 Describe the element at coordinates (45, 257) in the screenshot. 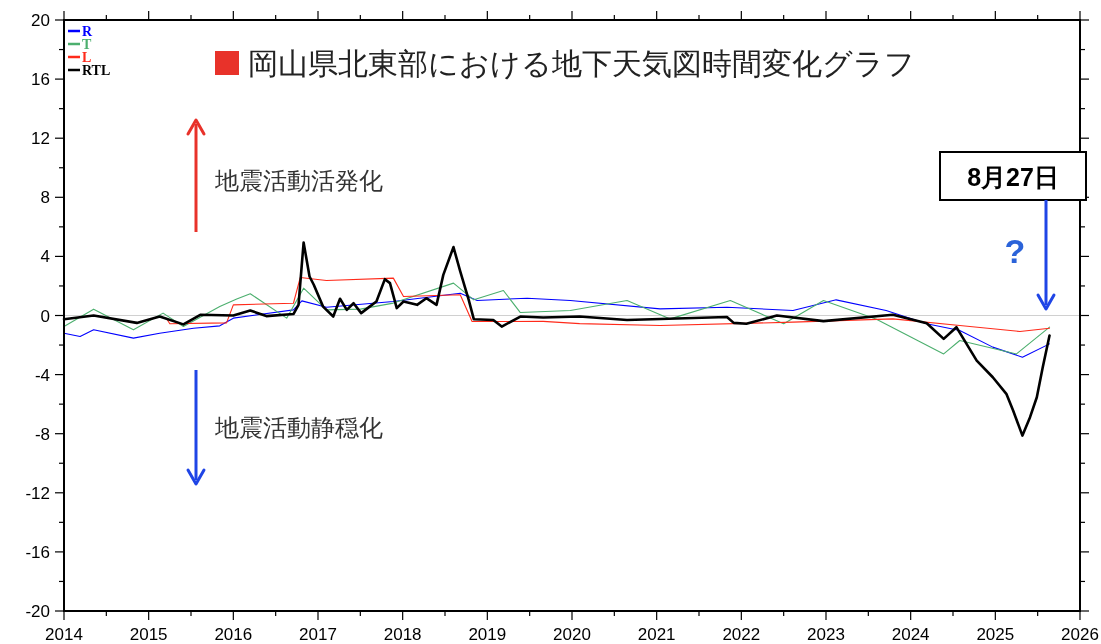

I see `y-tick-label: 4` at that location.